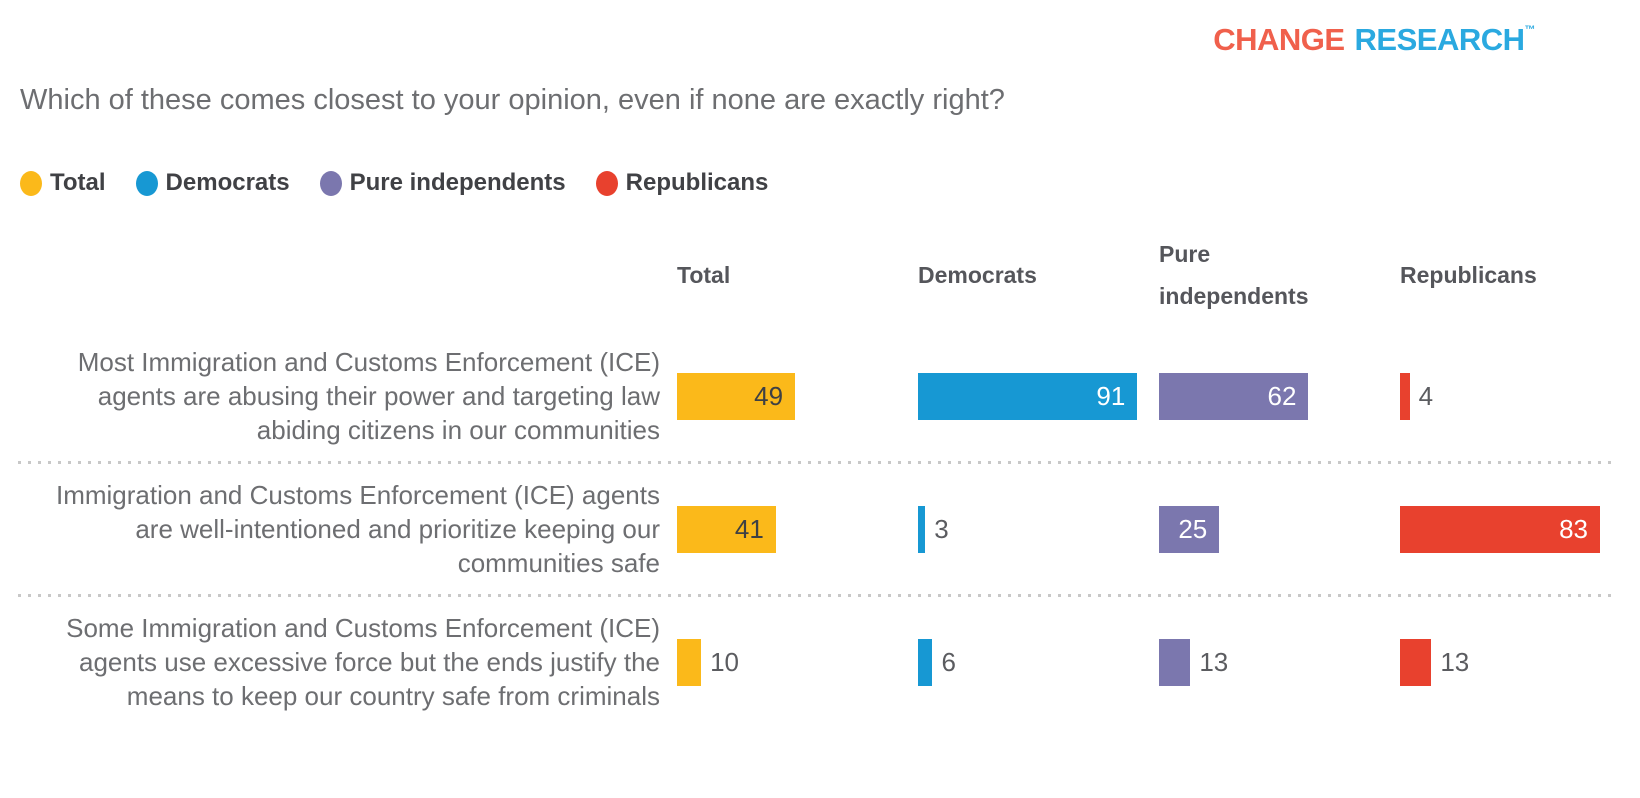 Image resolution: width=1640 pixels, height=798 pixels. I want to click on legend-item-pure-independents: Pure independents, so click(442, 183).